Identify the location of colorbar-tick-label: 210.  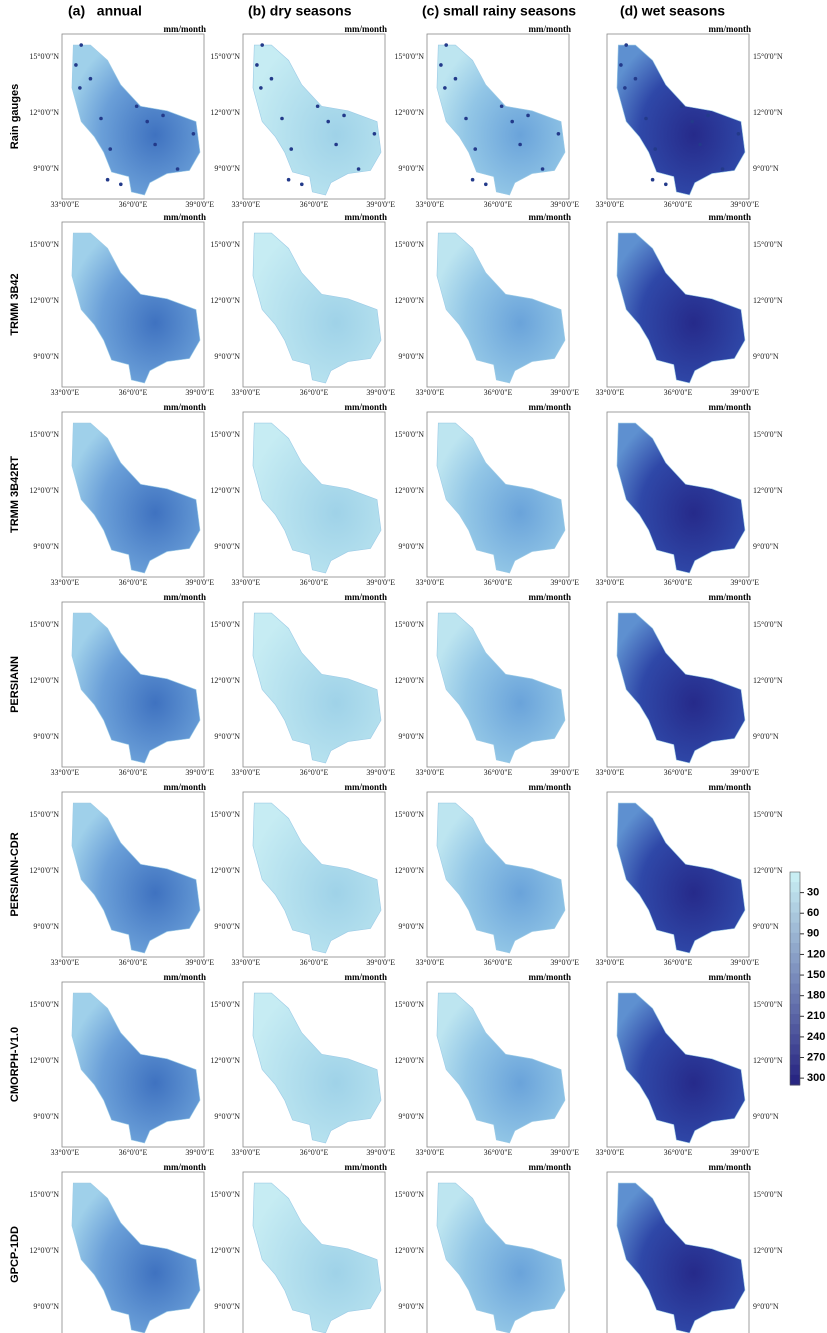
(816, 1016).